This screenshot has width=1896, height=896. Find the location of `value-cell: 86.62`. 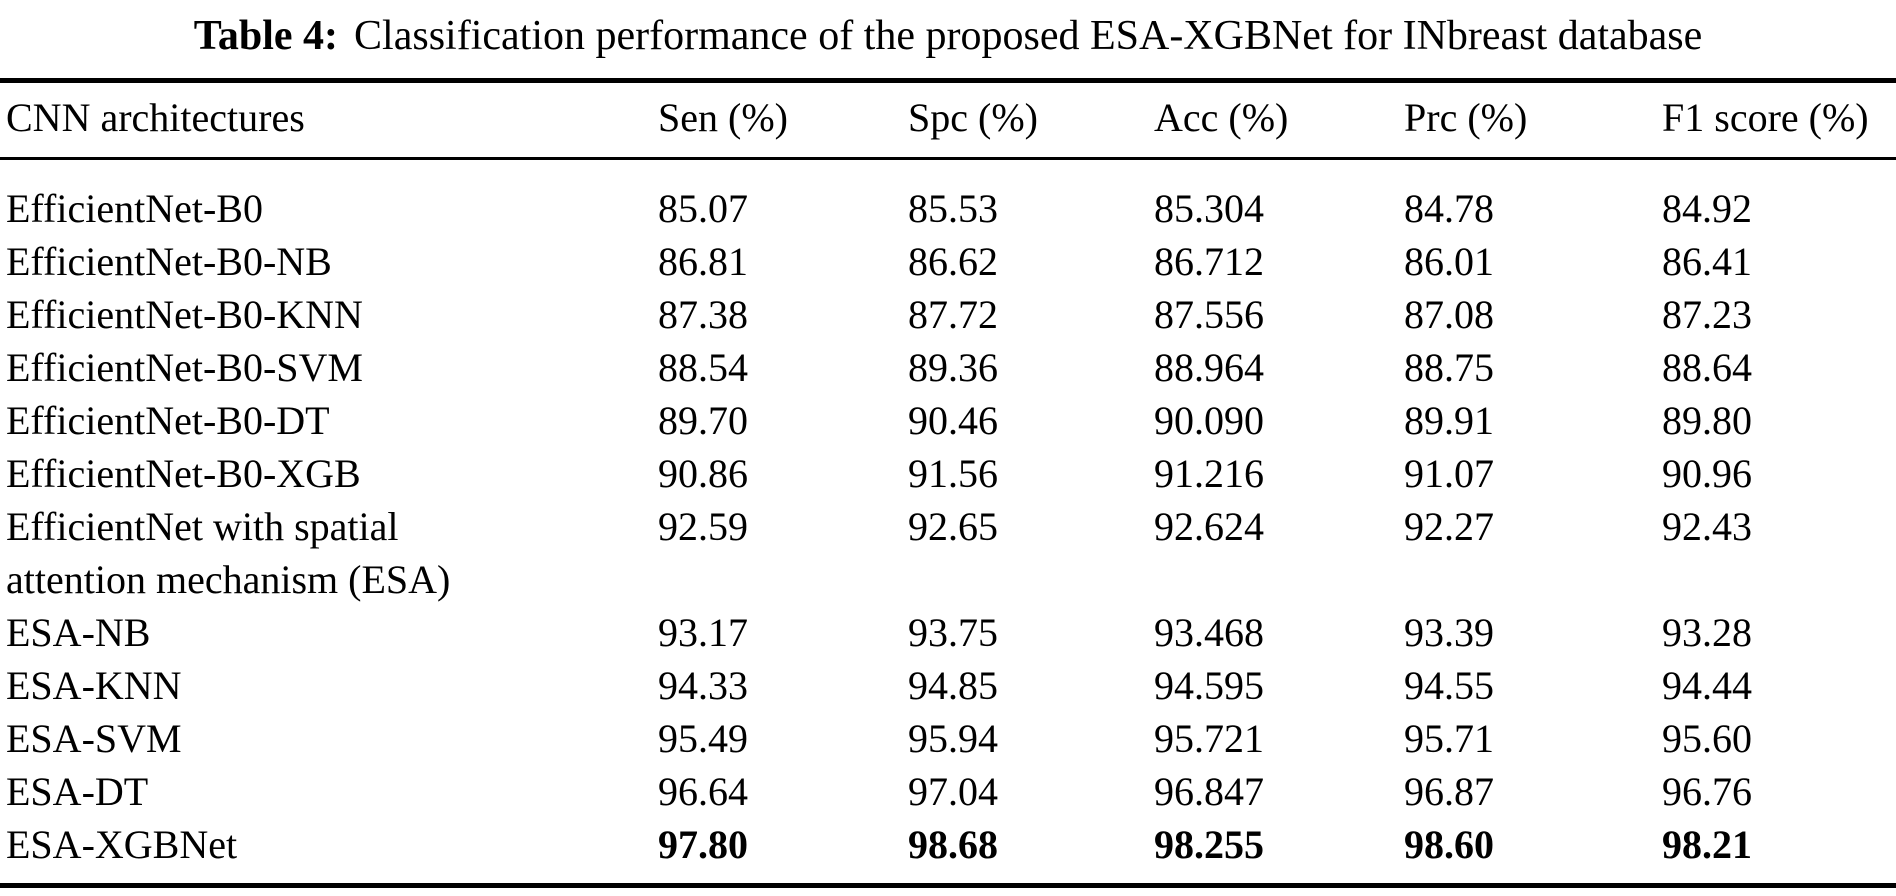

value-cell: 86.62 is located at coordinates (953, 261).